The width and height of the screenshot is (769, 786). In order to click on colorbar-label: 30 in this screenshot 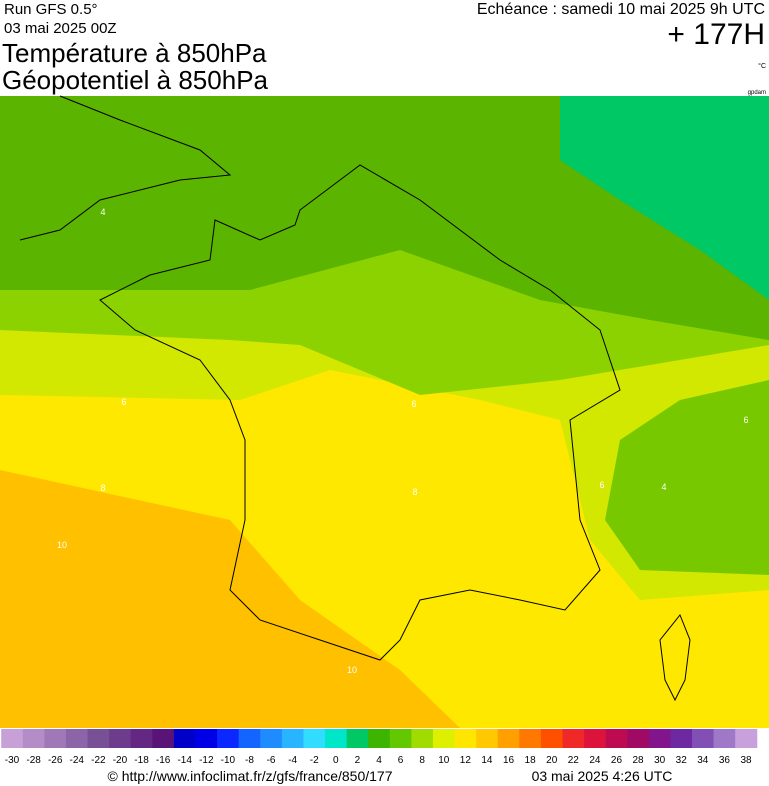, I will do `click(660, 760)`.